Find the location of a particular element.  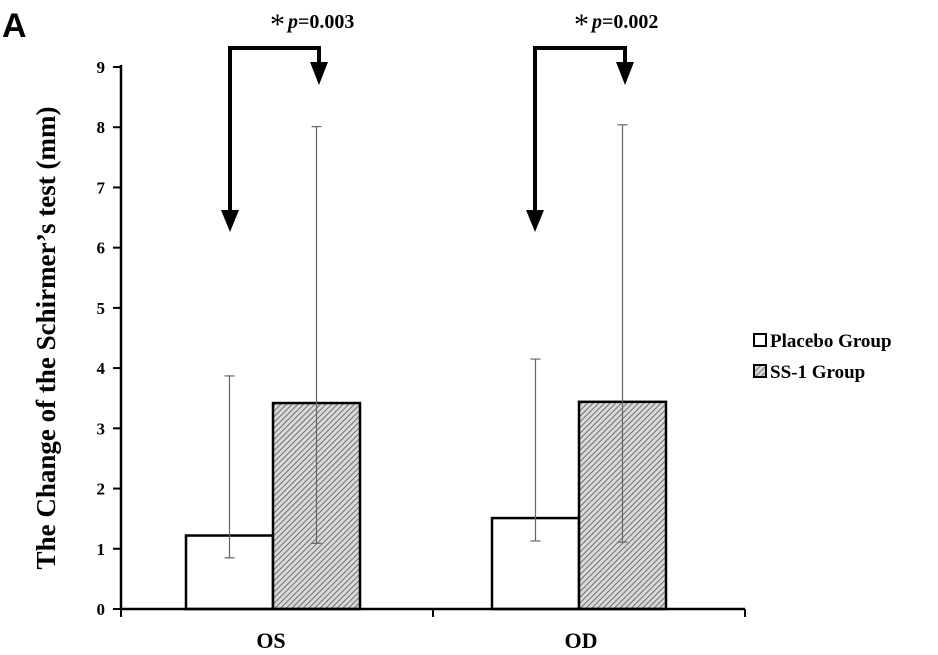

y-tick-label: 9 is located at coordinates (101, 67).